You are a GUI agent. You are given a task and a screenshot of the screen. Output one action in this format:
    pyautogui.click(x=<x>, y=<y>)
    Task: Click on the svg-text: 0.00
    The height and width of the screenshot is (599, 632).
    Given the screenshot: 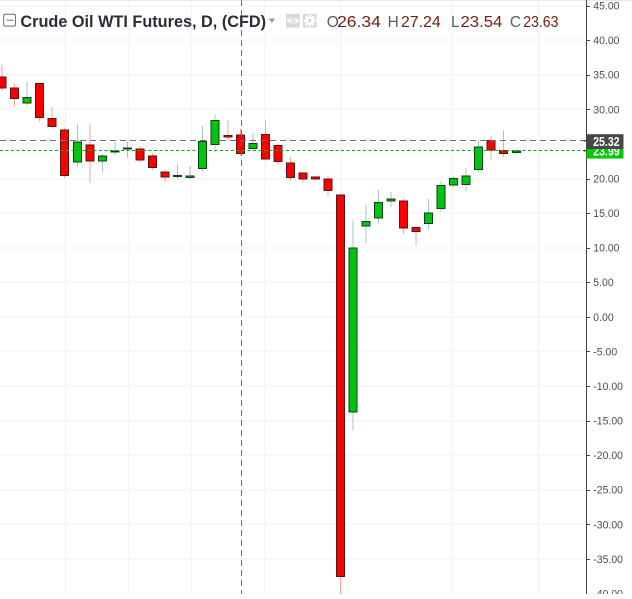 What is the action you would take?
    pyautogui.click(x=603, y=318)
    